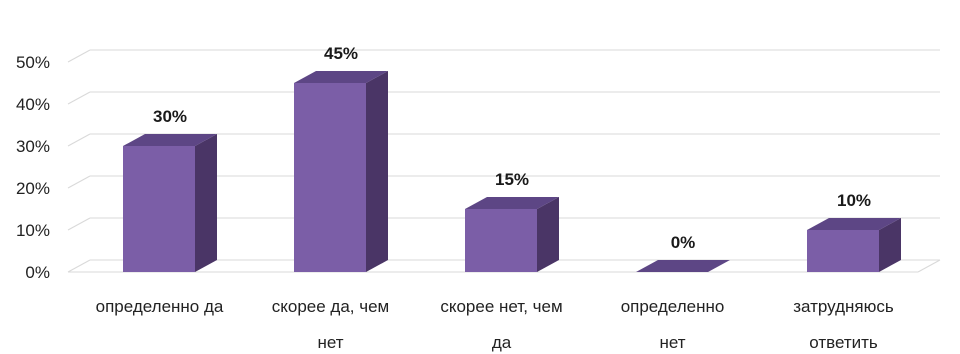 This screenshot has height=354, width=960. Describe the element at coordinates (33, 62) in the screenshot. I see `y-tick-label: 50%` at that location.